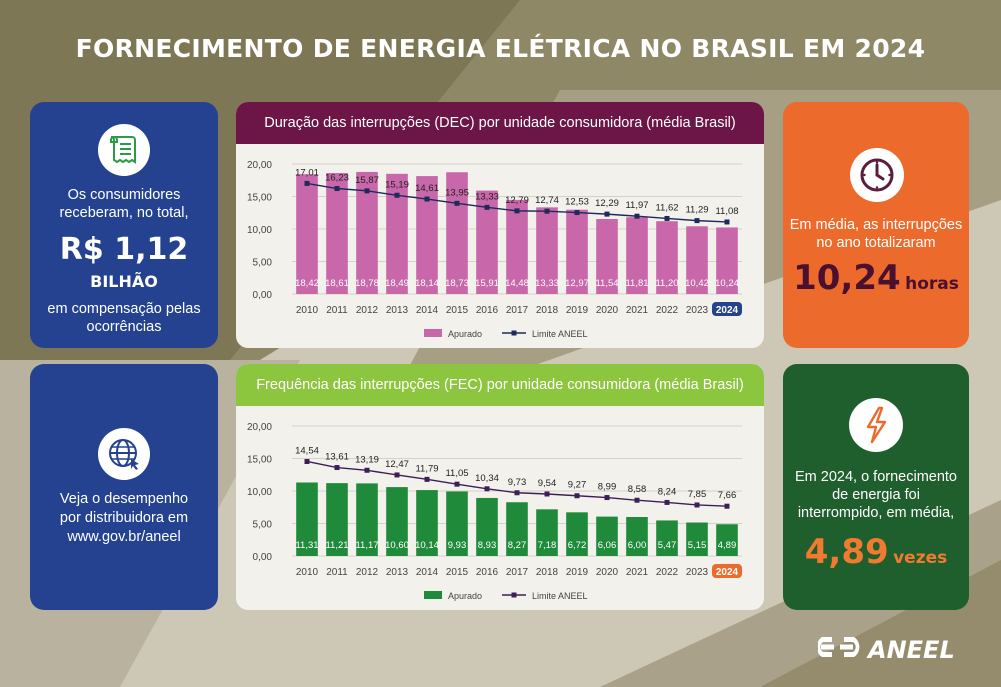 This screenshot has height=687, width=1001. What do you see at coordinates (124, 537) in the screenshot?
I see `website-link: www.gov.br/aneel` at bounding box center [124, 537].